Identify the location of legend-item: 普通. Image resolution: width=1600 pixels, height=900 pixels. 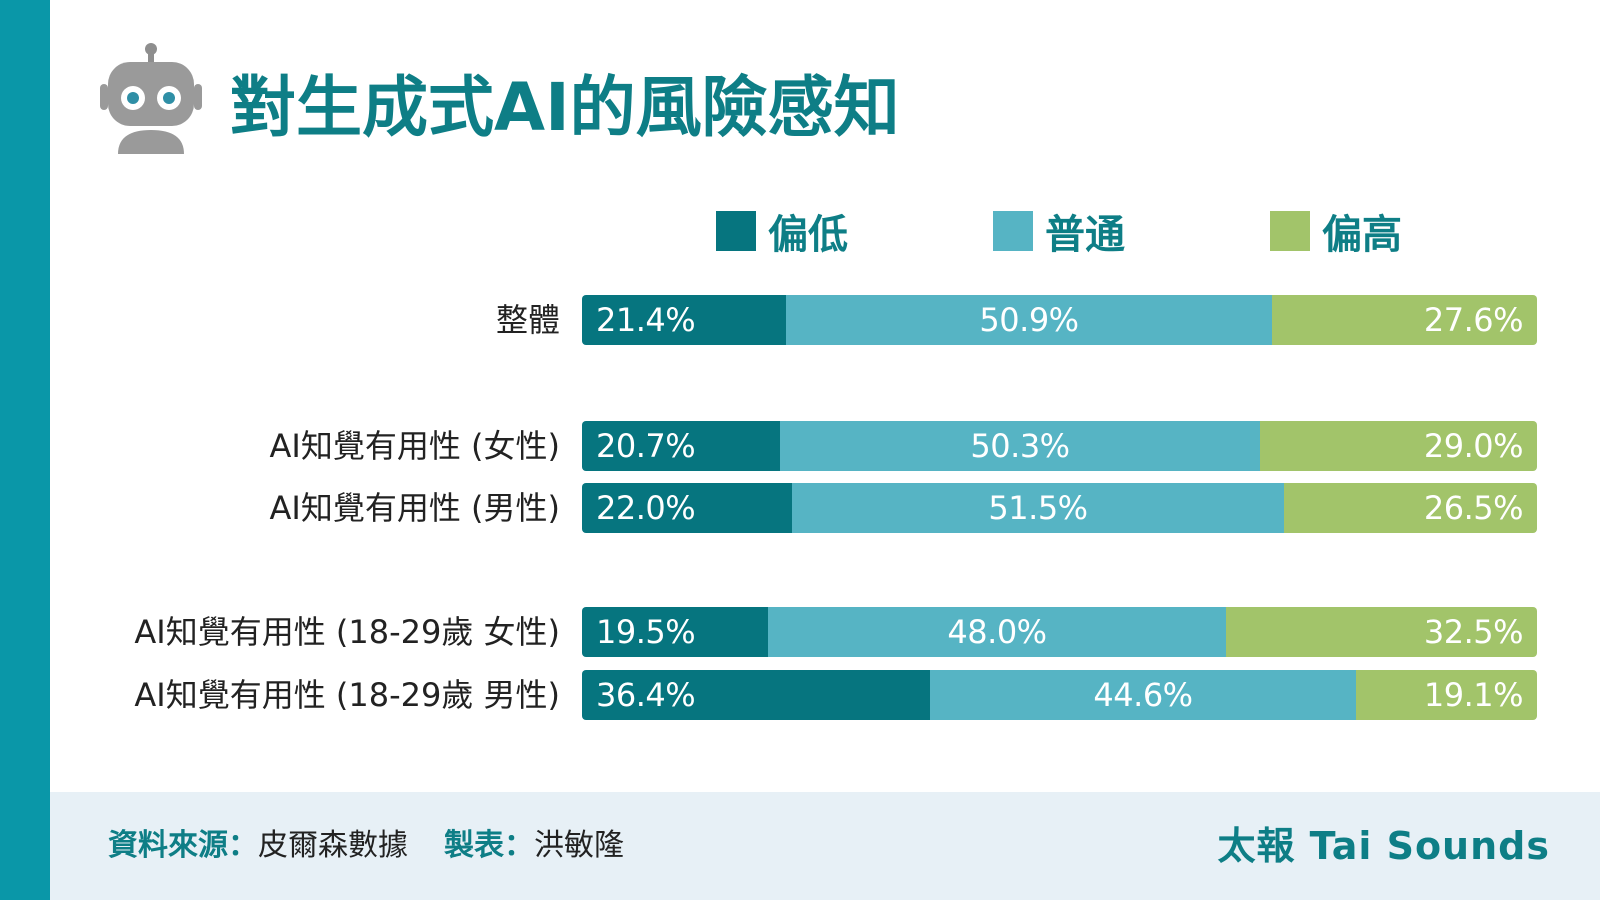
(1059, 234).